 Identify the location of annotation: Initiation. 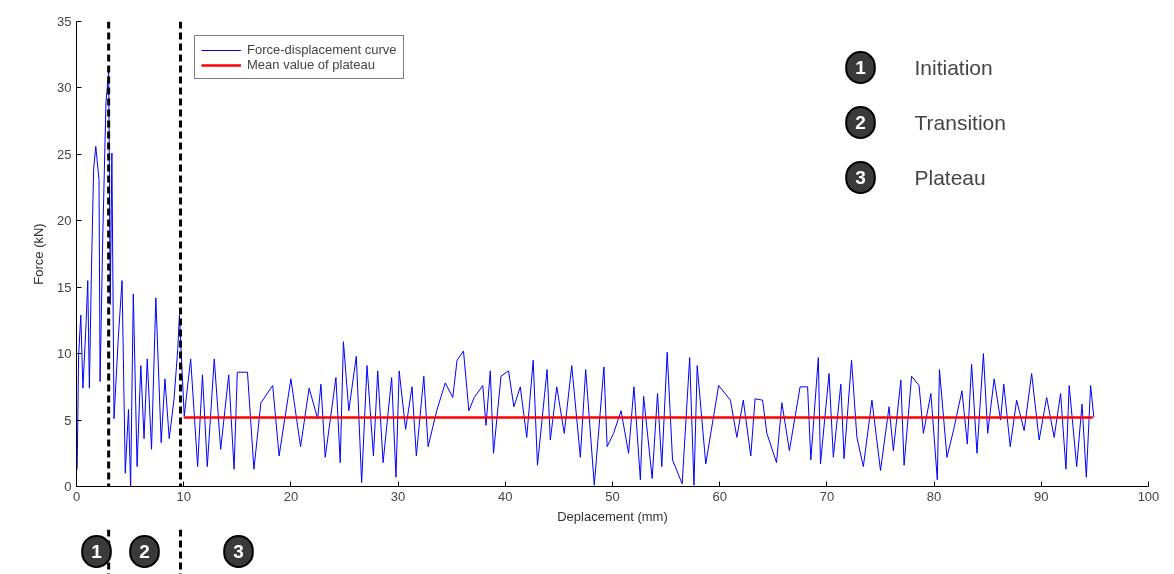
(953, 67).